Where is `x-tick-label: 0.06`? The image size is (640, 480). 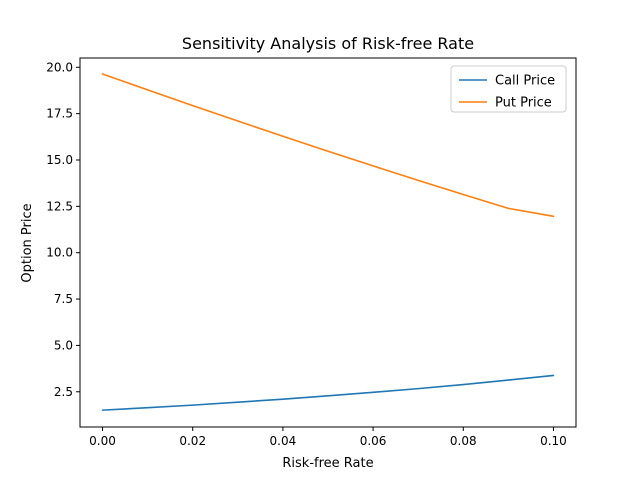
x-tick-label: 0.06 is located at coordinates (373, 441).